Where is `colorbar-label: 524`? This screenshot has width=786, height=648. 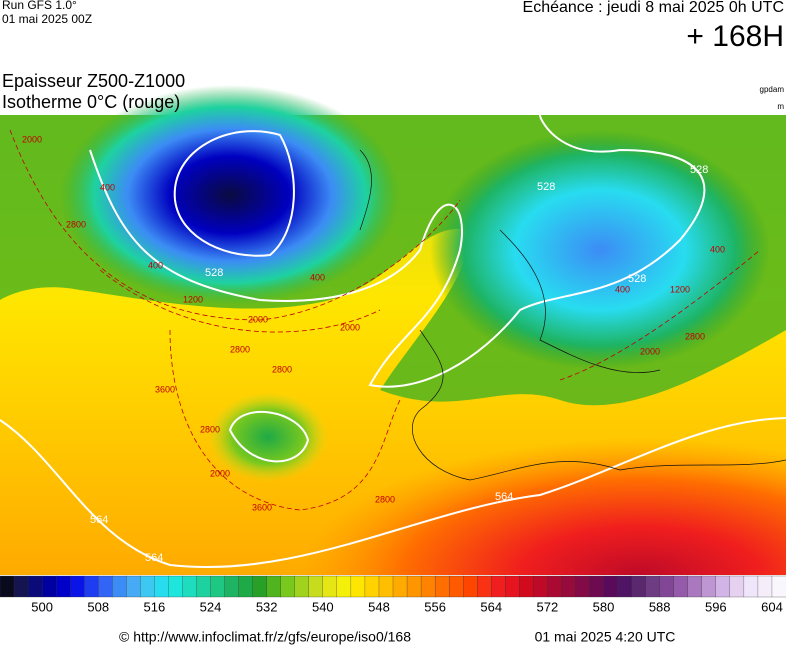 colorbar-label: 524 is located at coordinates (211, 606).